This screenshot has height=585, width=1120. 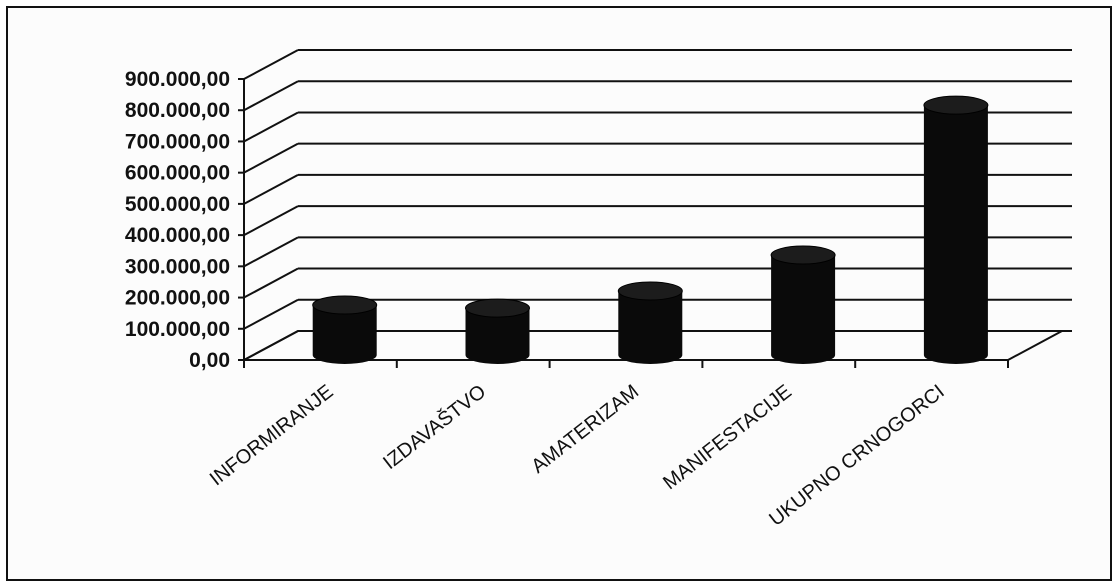 What do you see at coordinates (856, 456) in the screenshot?
I see `x-category-label: UKUPNO CRNOGORCI` at bounding box center [856, 456].